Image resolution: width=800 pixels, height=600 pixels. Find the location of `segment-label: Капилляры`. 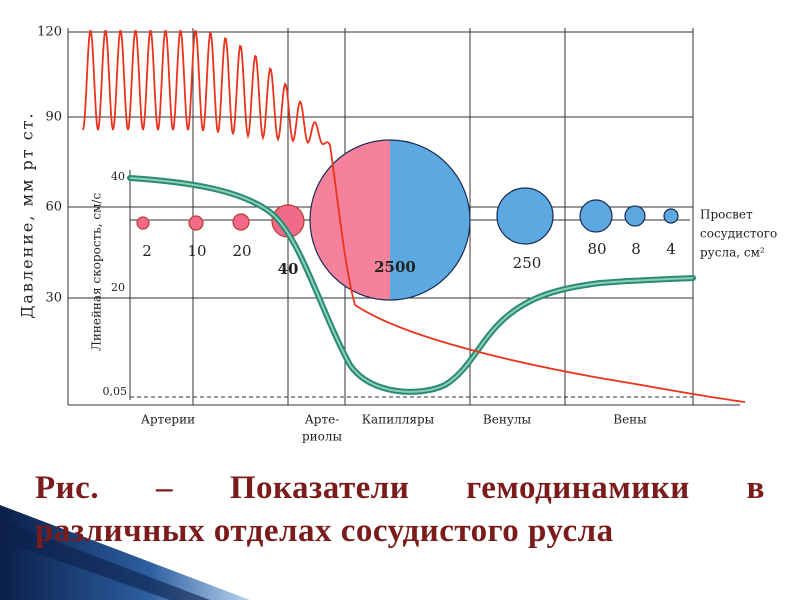

segment-label: Капилляры is located at coordinates (398, 420).